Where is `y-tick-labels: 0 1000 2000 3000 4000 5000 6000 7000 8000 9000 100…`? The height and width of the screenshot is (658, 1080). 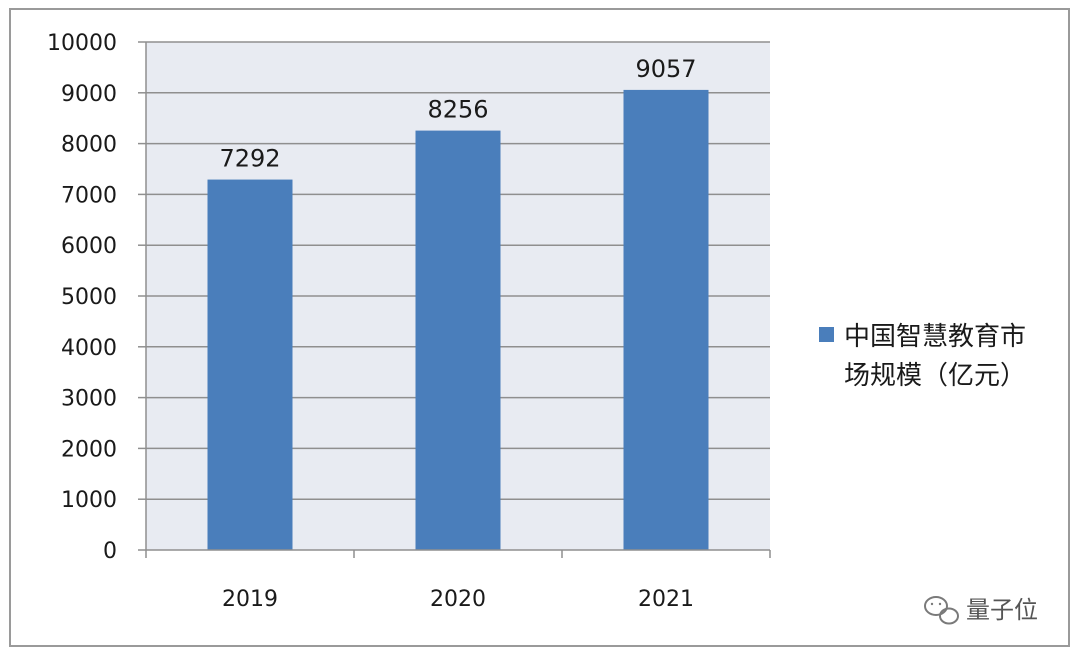 y-tick-labels: 0 1000 2000 3000 4000 5000 6000 7000 8000 9000 100… is located at coordinates (82, 297).